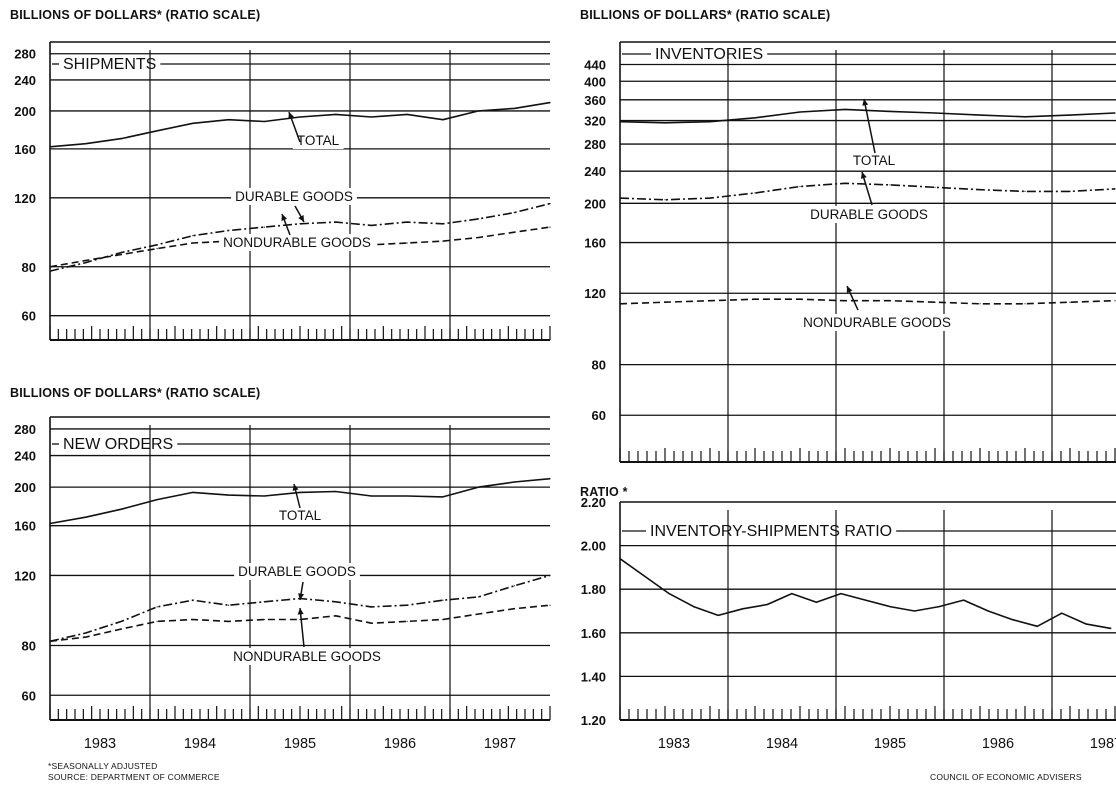 The width and height of the screenshot is (1116, 785). I want to click on inventories-y-tick-label: 200, so click(595, 203).